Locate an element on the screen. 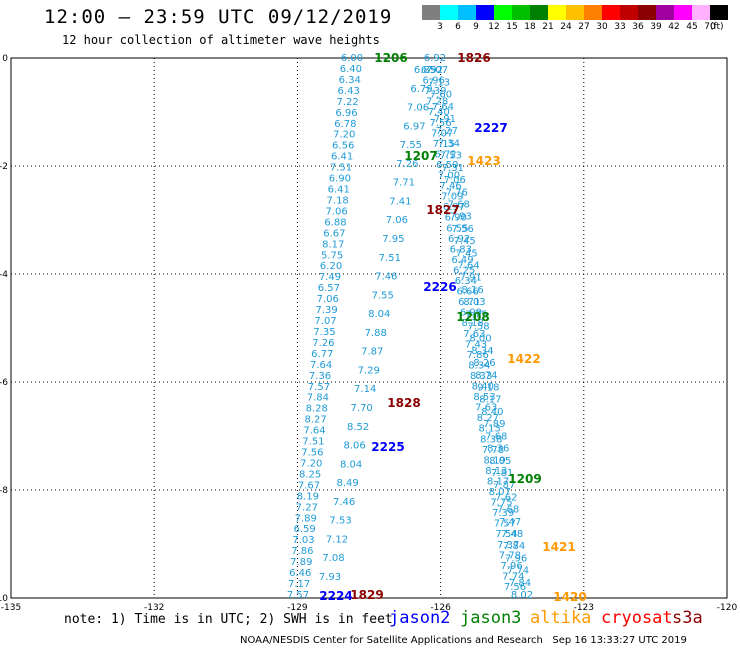 This screenshot has width=740, height=650. swh-value: 6.46 is located at coordinates (300, 573).